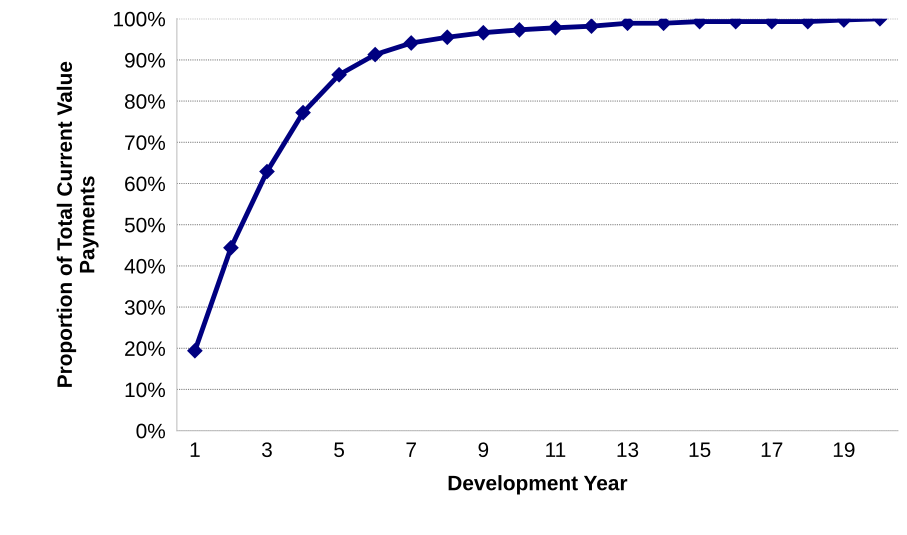 Image resolution: width=907 pixels, height=535 pixels. Describe the element at coordinates (145, 225) in the screenshot. I see `y-tick-label: 50%` at that location.